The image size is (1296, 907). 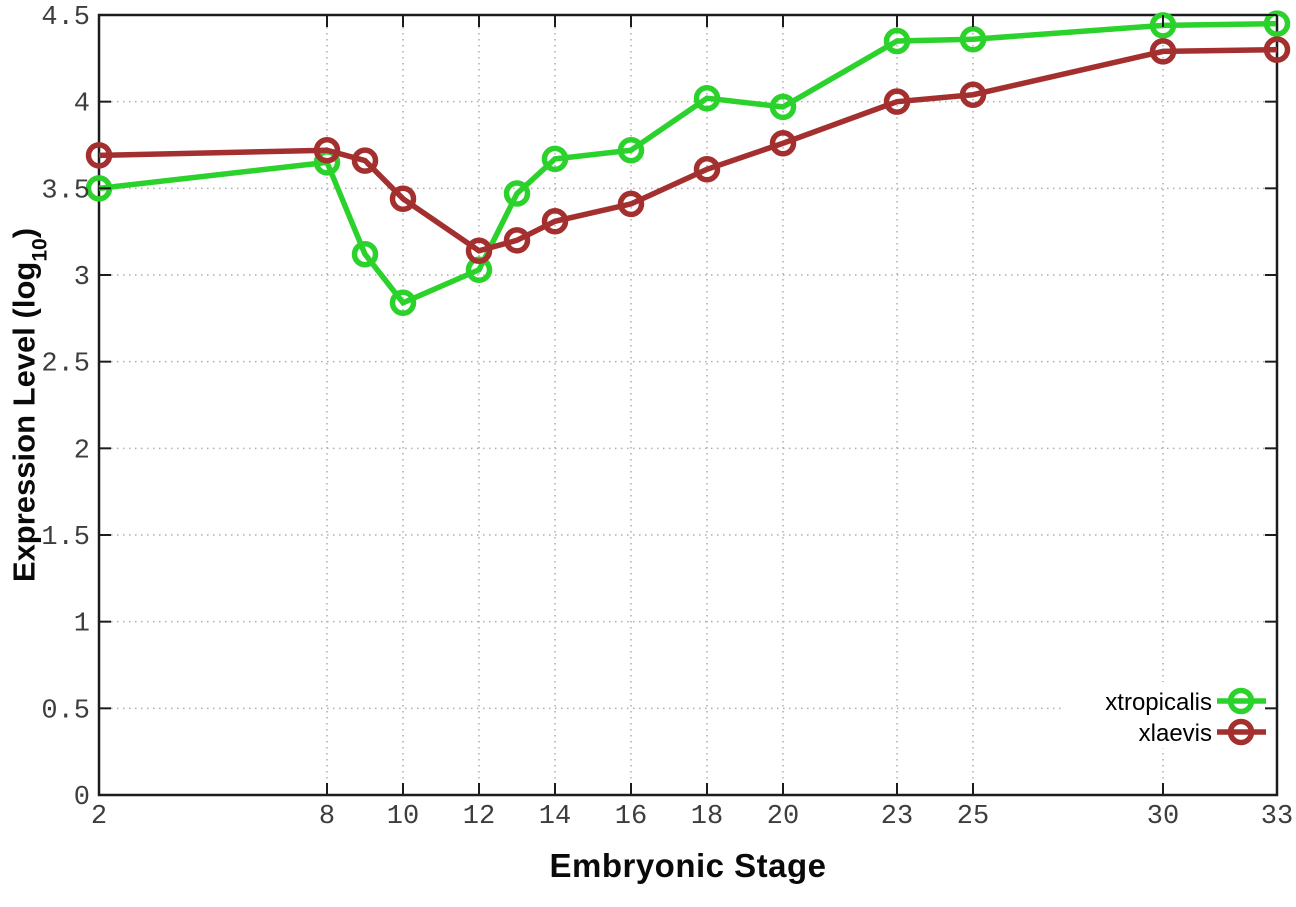 I want to click on x-tick-label: 23, so click(x=897, y=817).